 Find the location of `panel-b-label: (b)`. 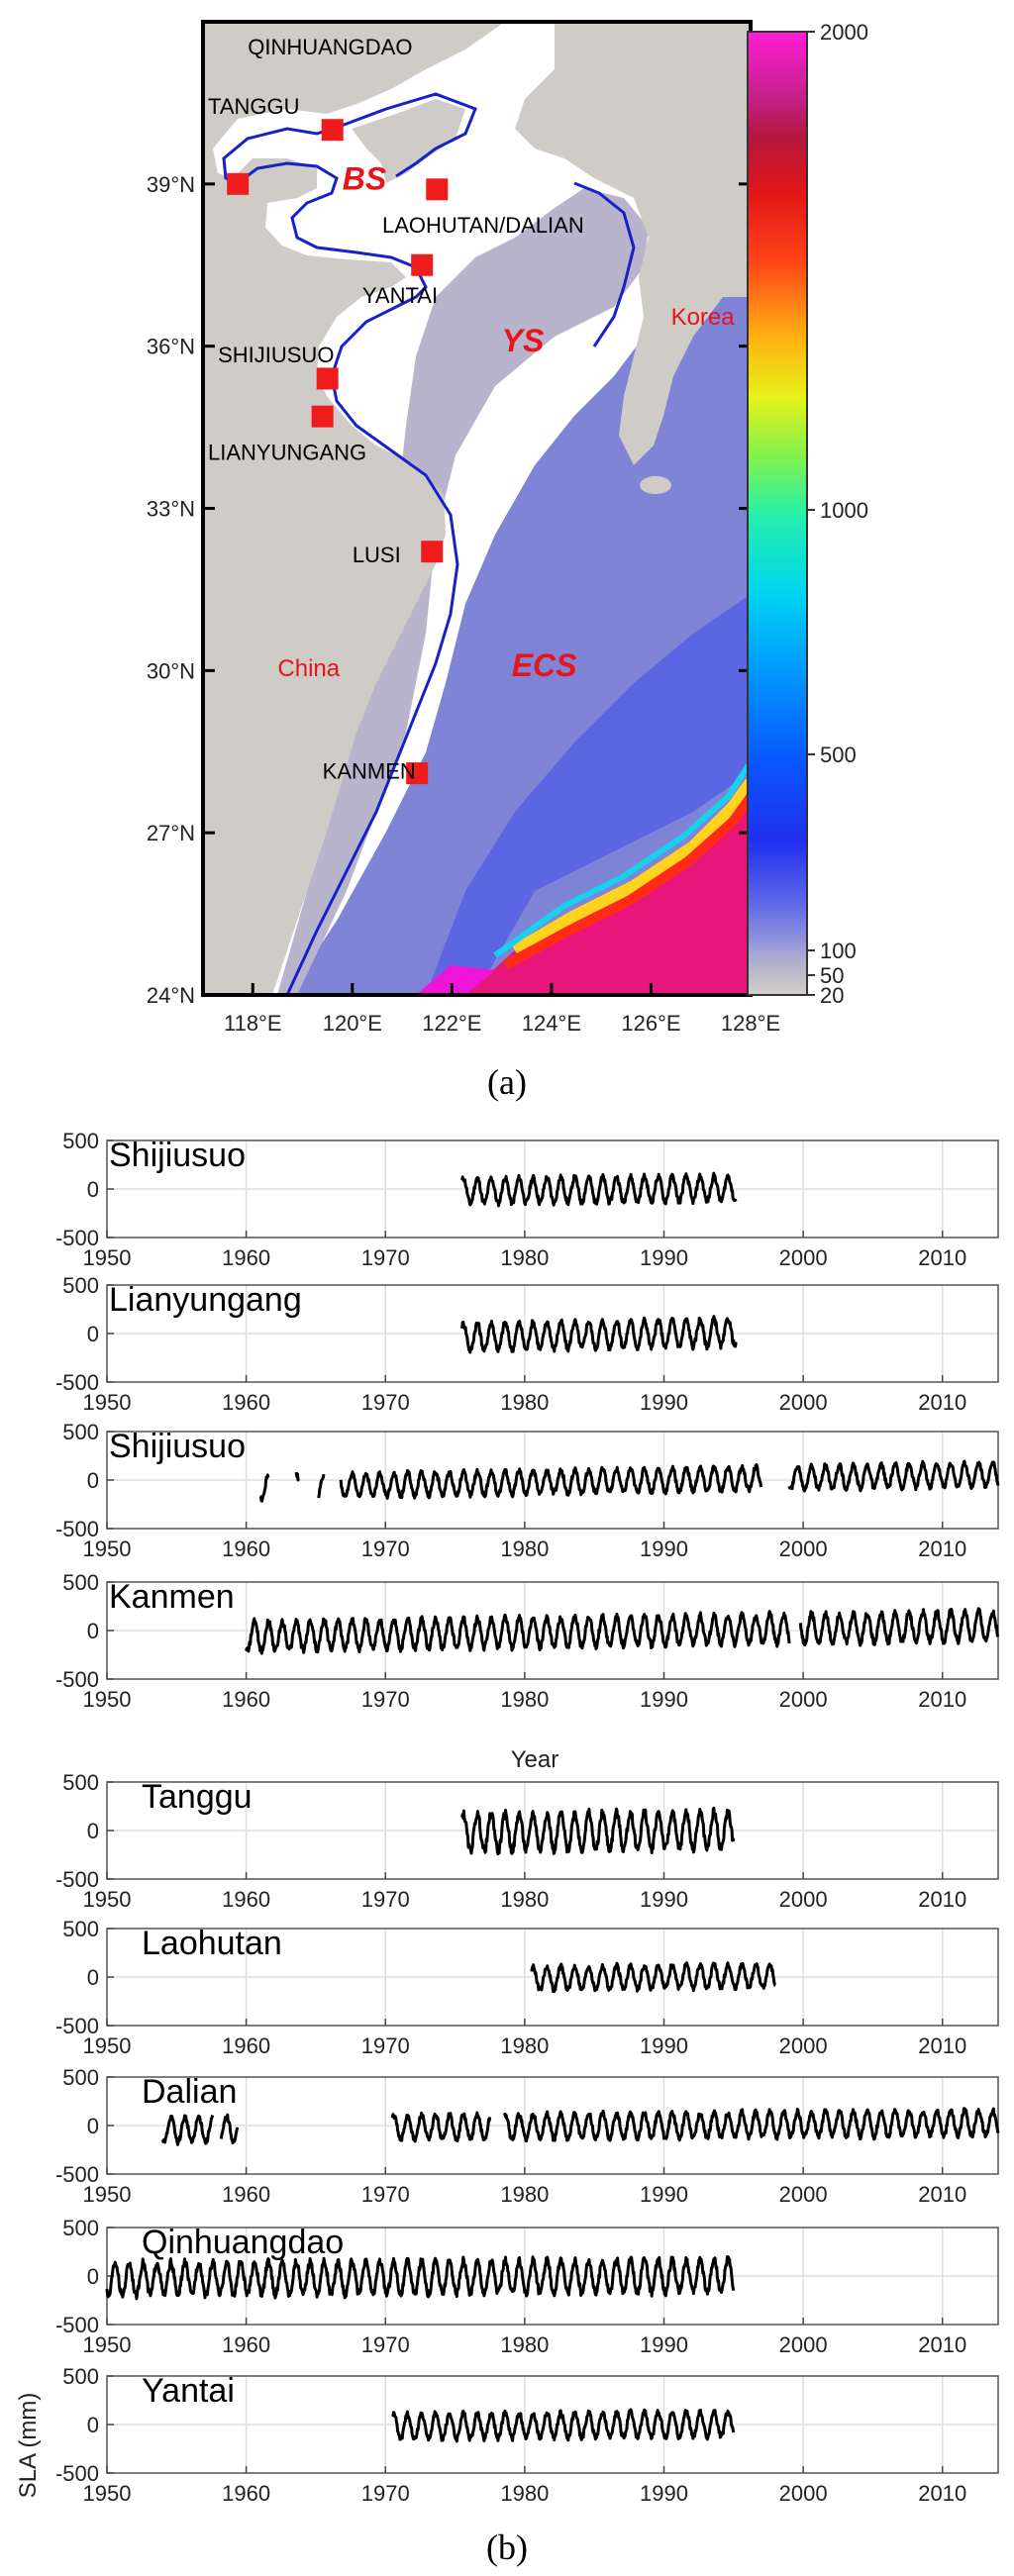

panel-b-label: (b) is located at coordinates (507, 2547).